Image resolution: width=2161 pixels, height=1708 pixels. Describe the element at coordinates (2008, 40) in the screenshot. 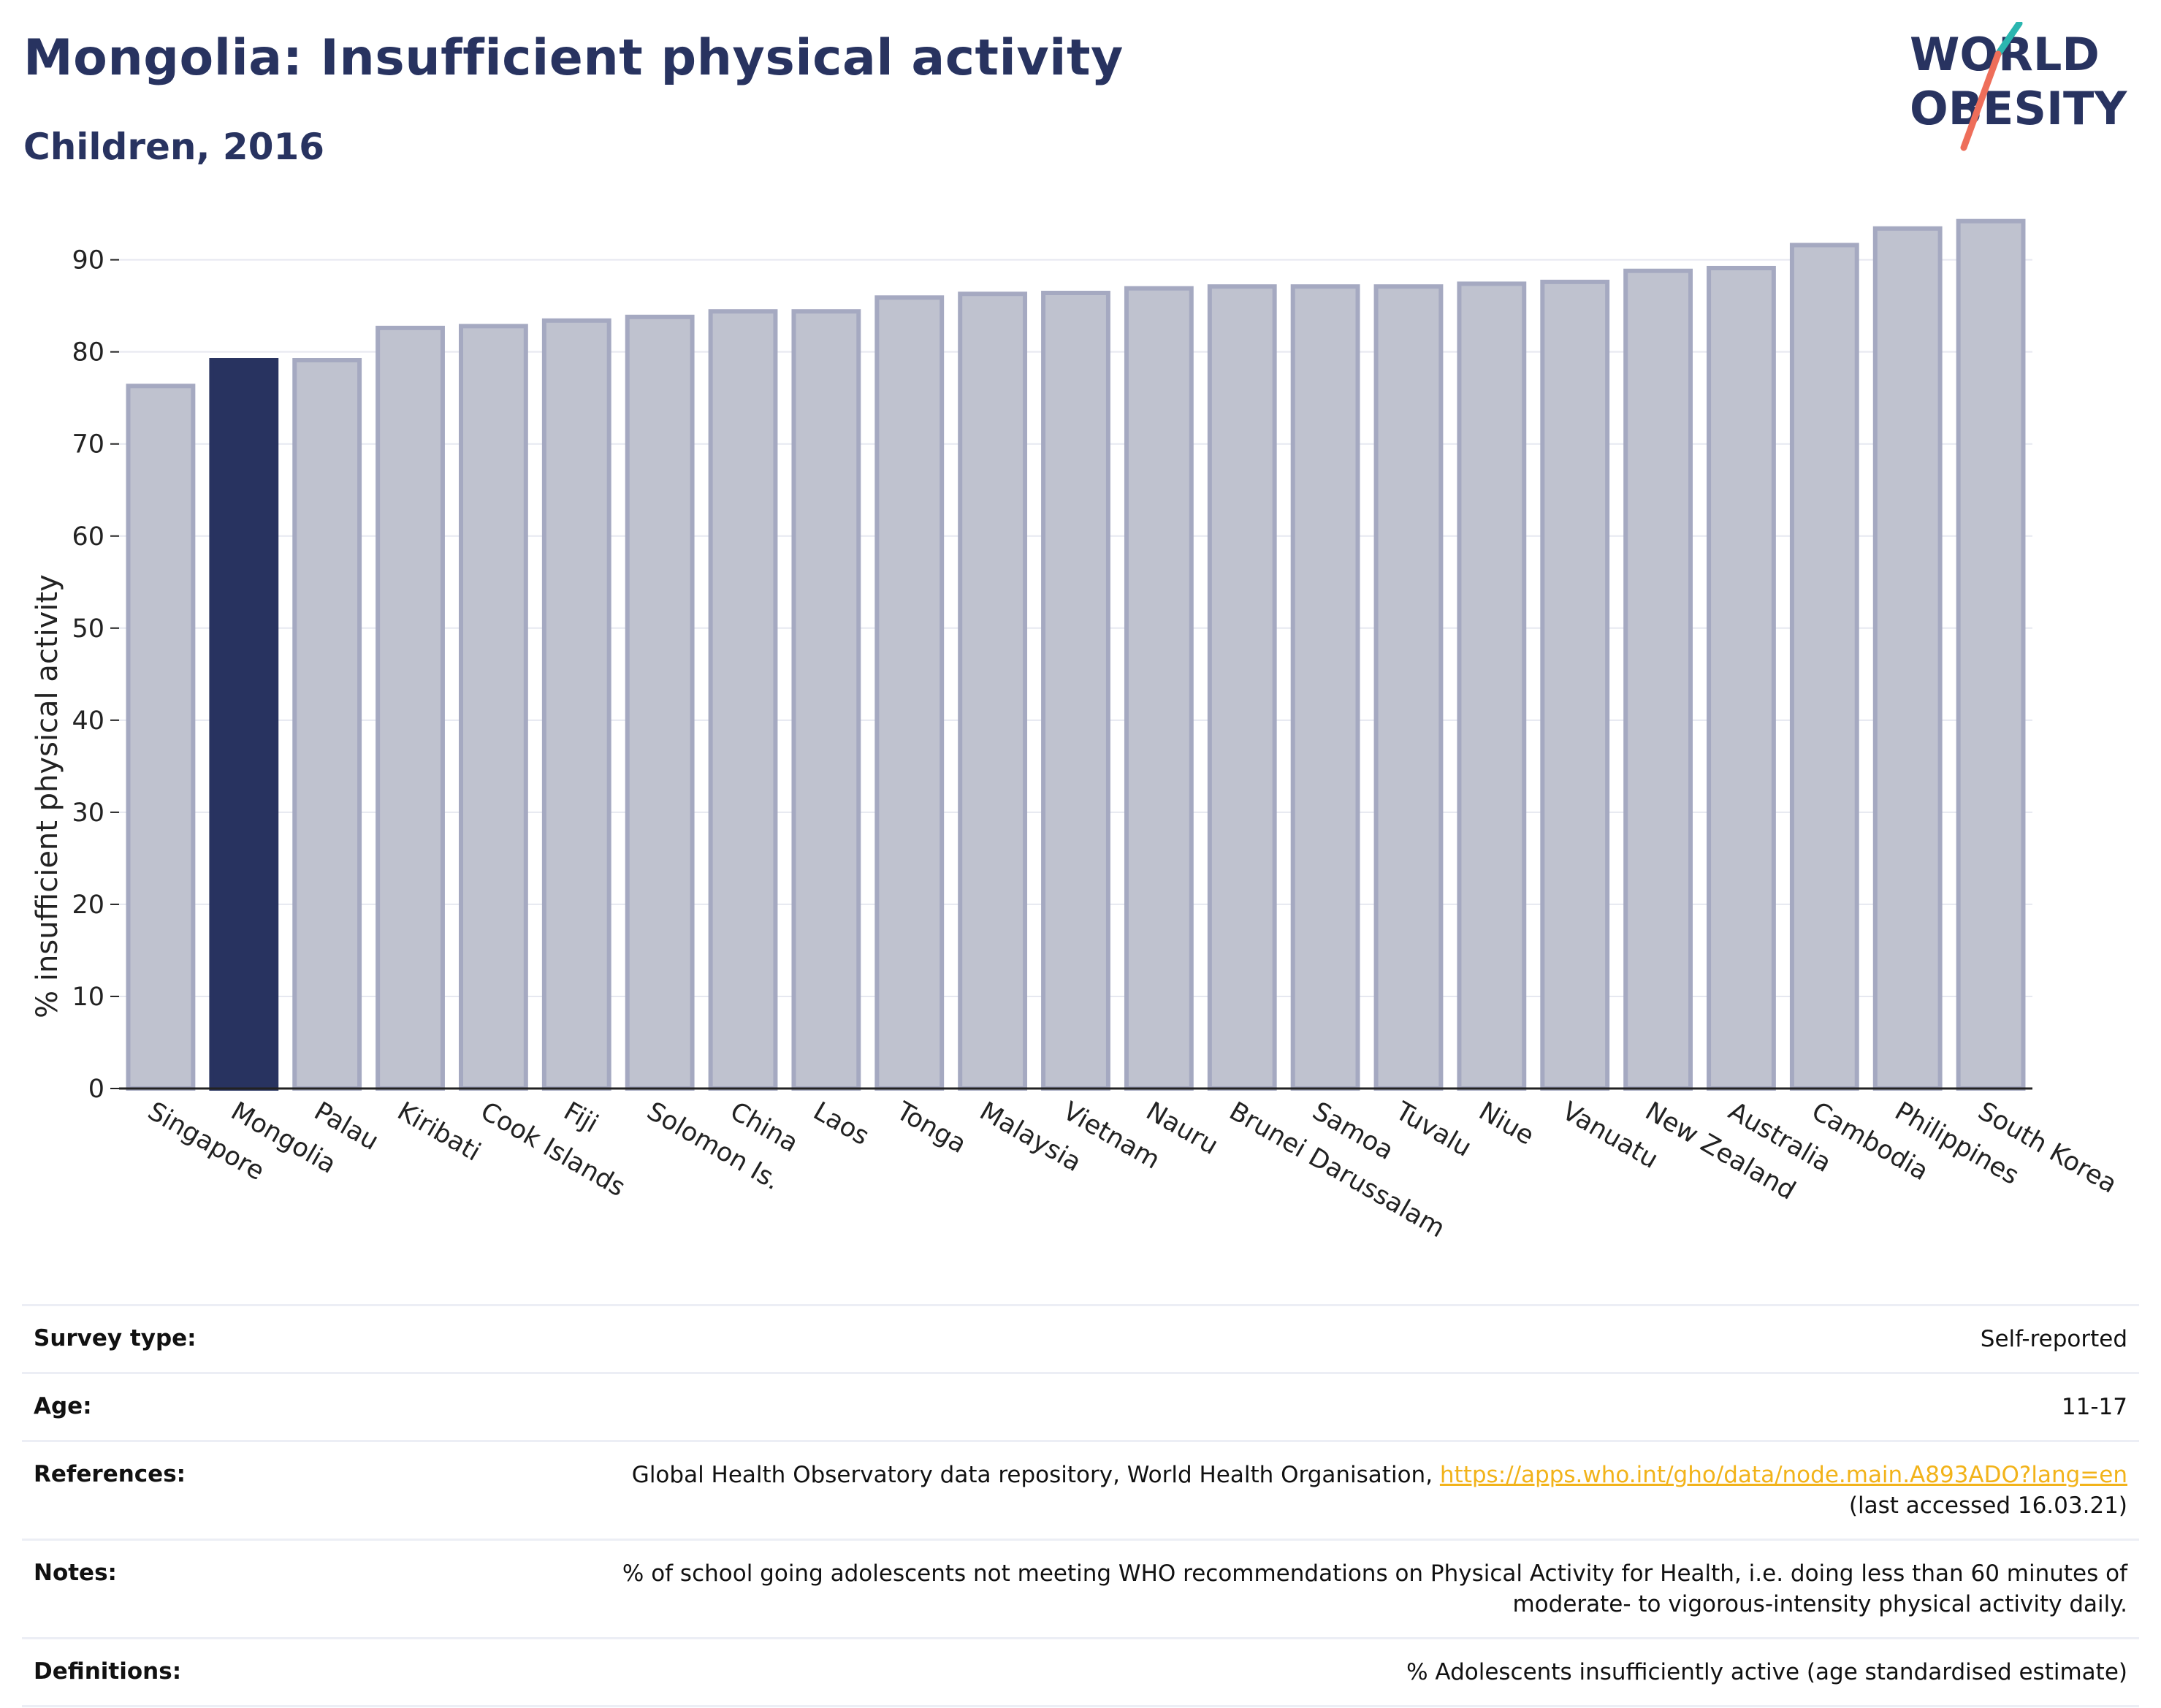

I see `logo-slash-teal` at that location.